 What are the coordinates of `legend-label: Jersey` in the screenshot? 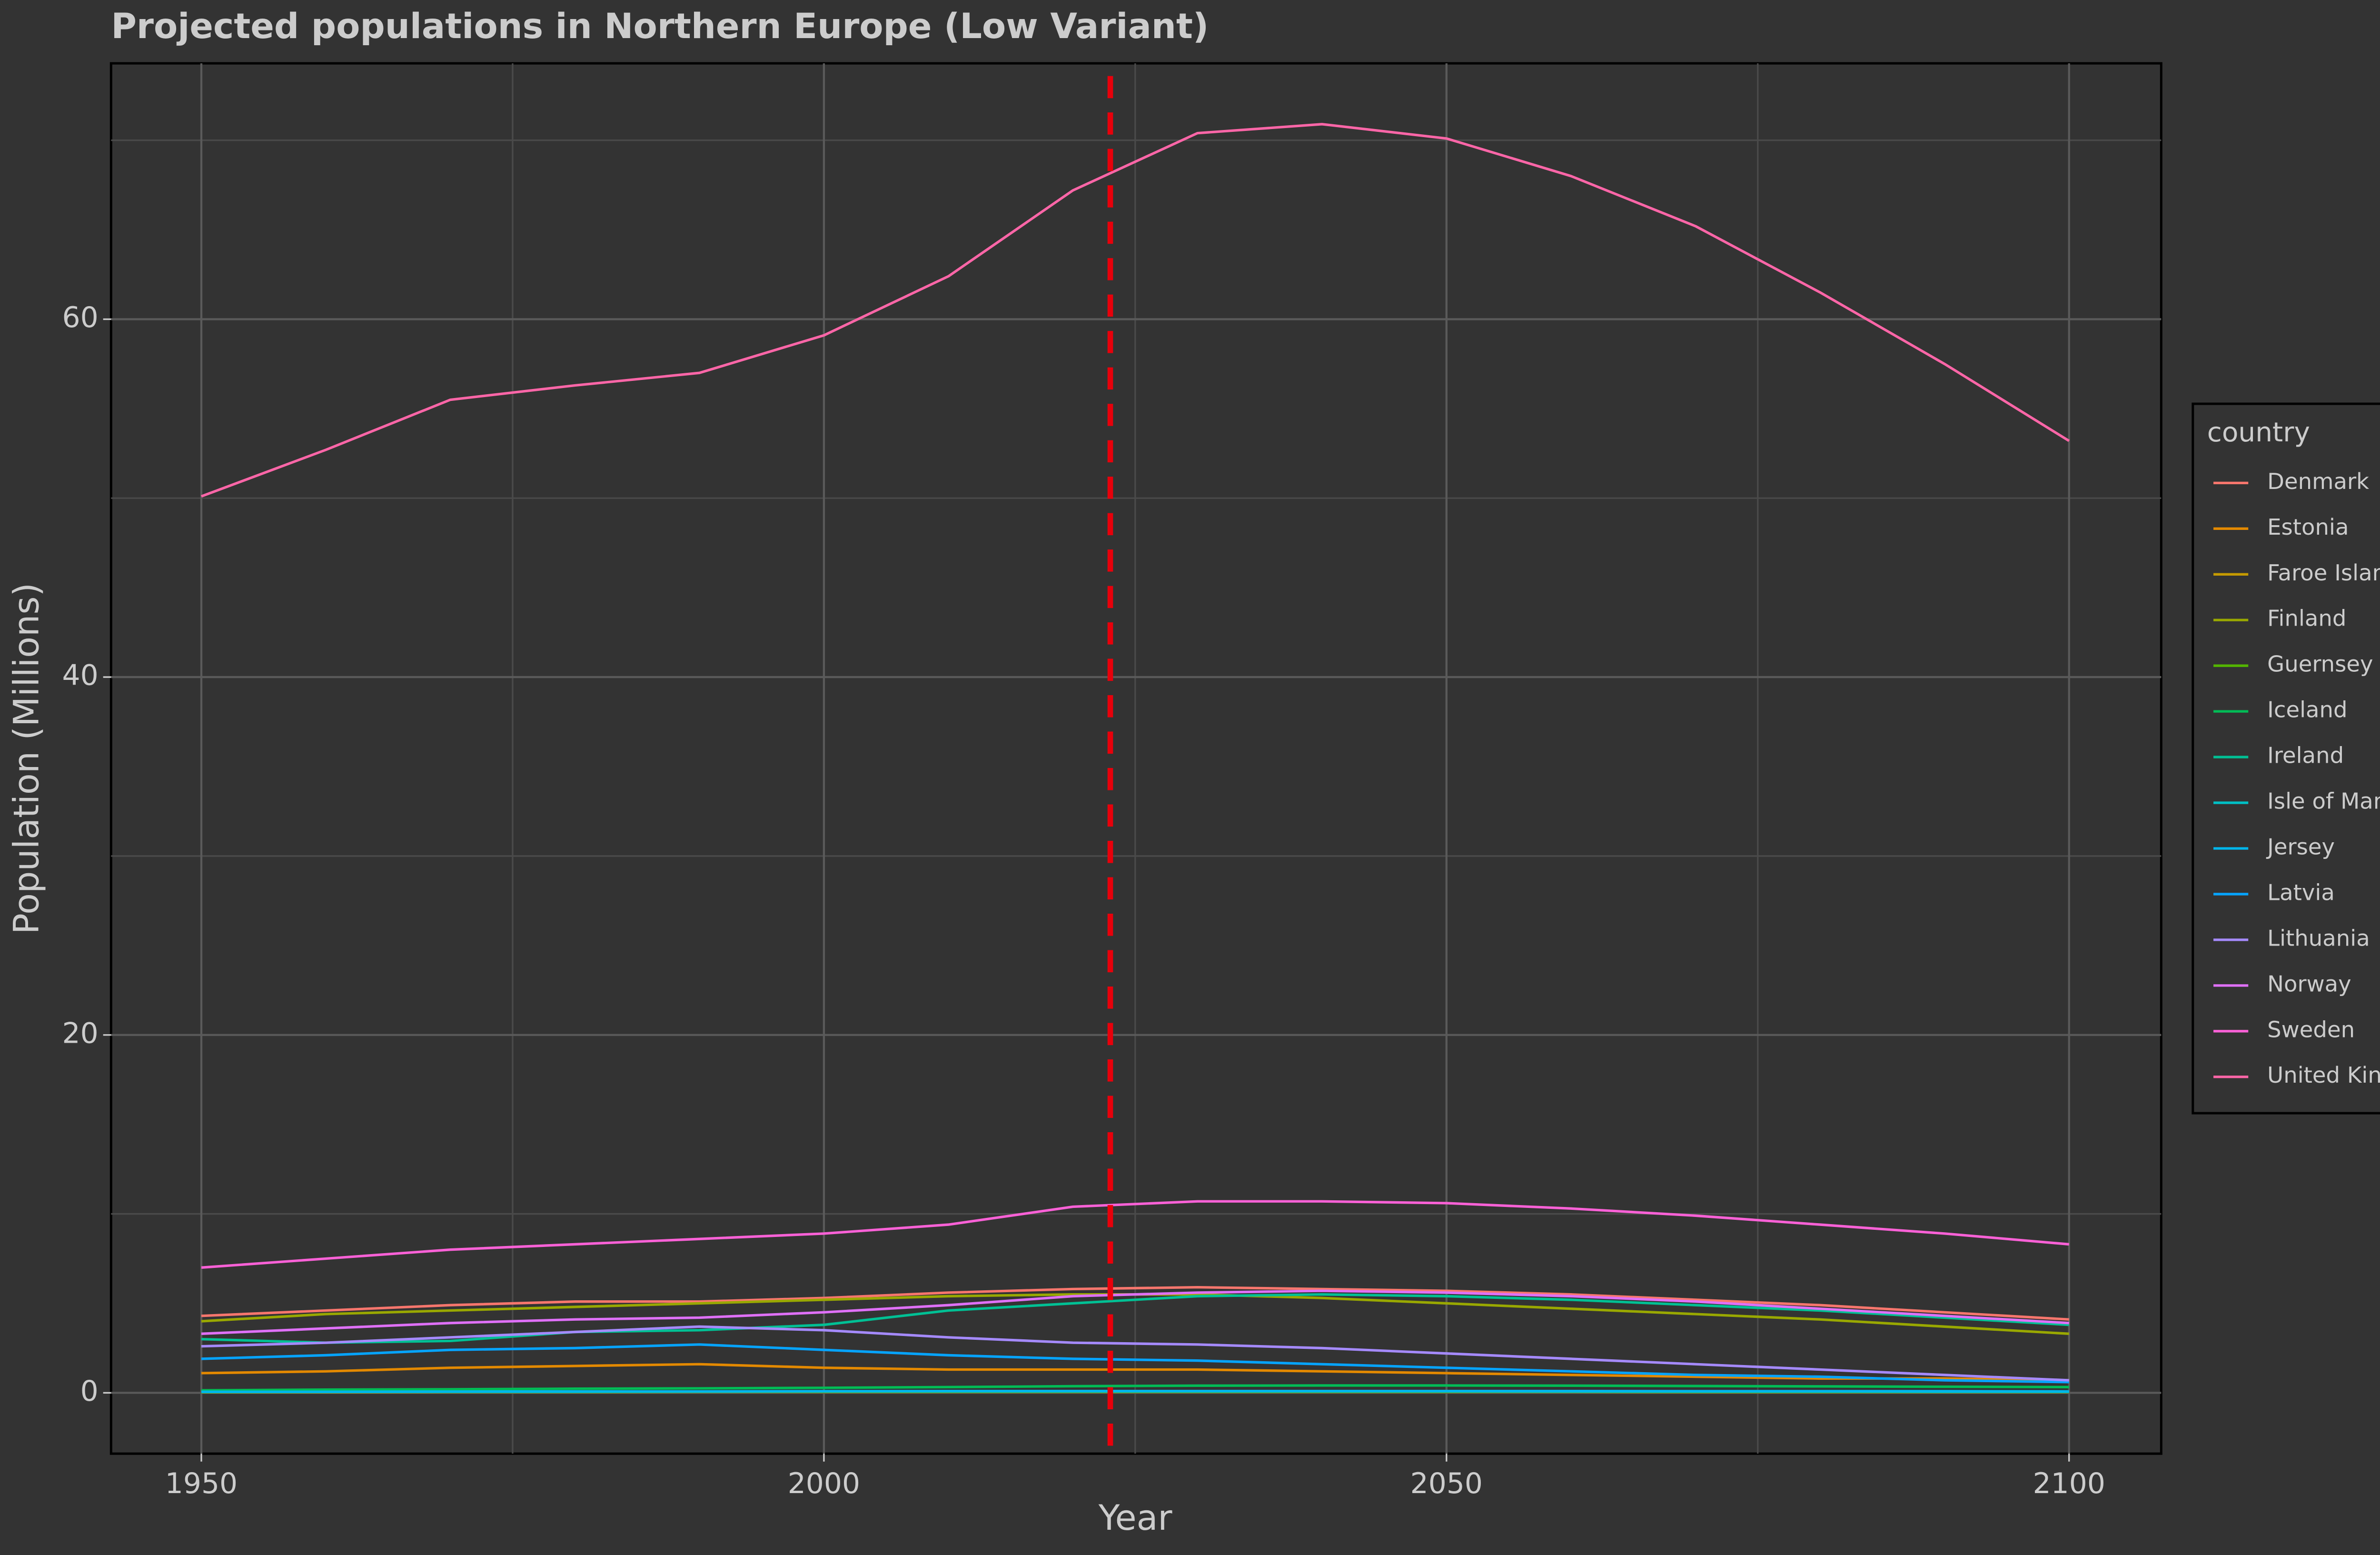 It's located at (2300, 847).